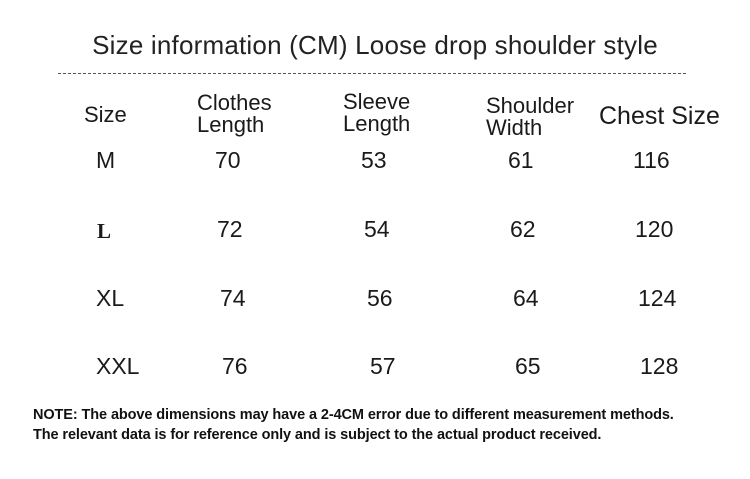 The image size is (750, 479). I want to click on table-cell-size: L, so click(104, 231).